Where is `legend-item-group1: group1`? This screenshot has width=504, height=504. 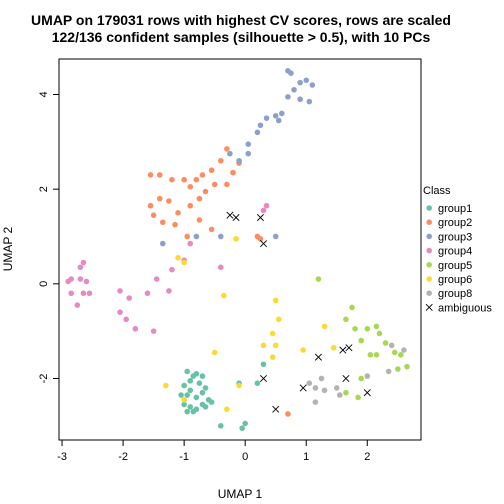 legend-item-group1: group1 is located at coordinates (449, 209).